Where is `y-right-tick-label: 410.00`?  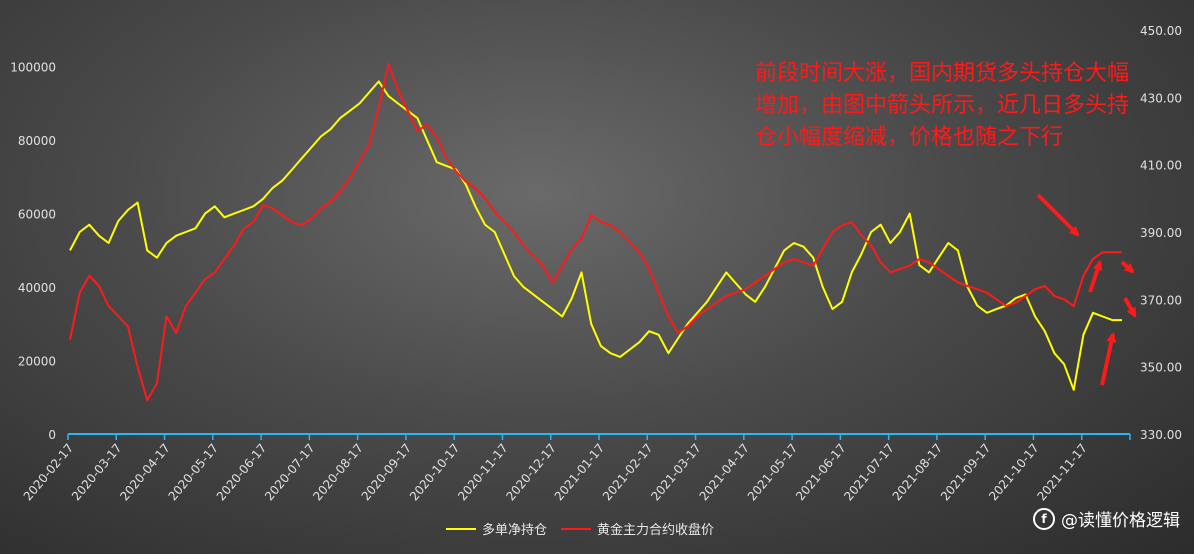
y-right-tick-label: 410.00 is located at coordinates (1161, 166).